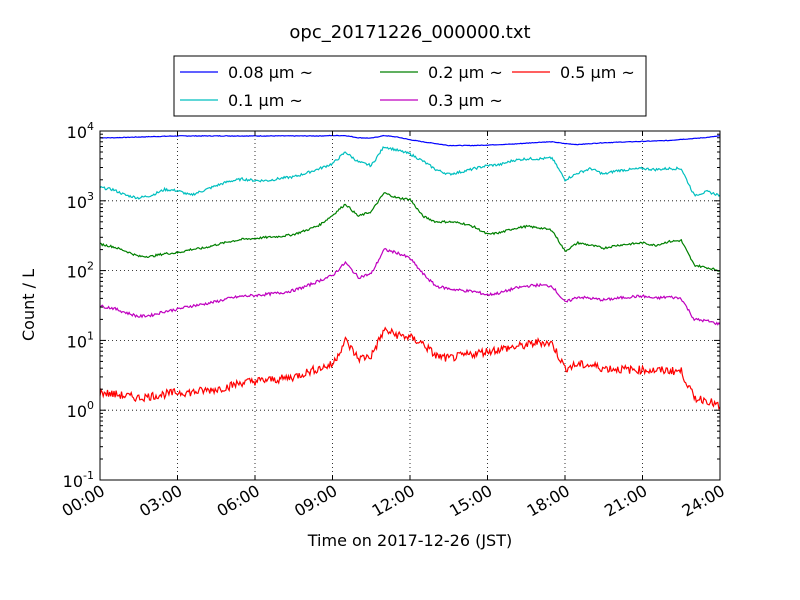  What do you see at coordinates (90, 266) in the screenshot?
I see `y-tick-exponent: 2` at bounding box center [90, 266].